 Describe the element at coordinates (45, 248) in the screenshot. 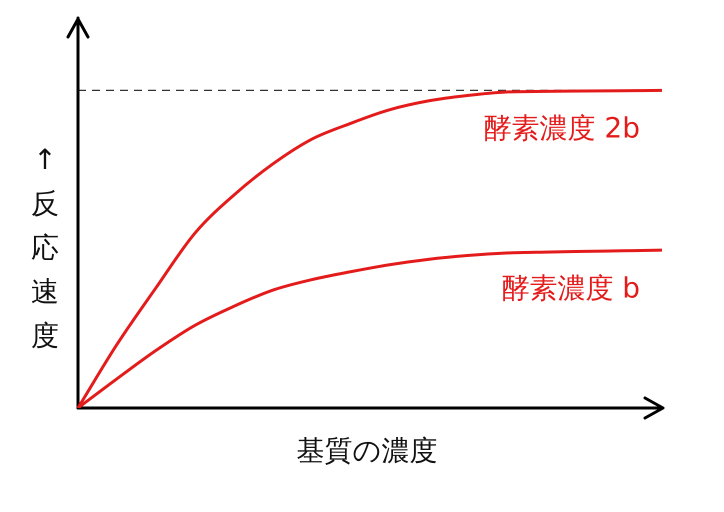

I see `y-axis-title: ↑反応速度` at that location.